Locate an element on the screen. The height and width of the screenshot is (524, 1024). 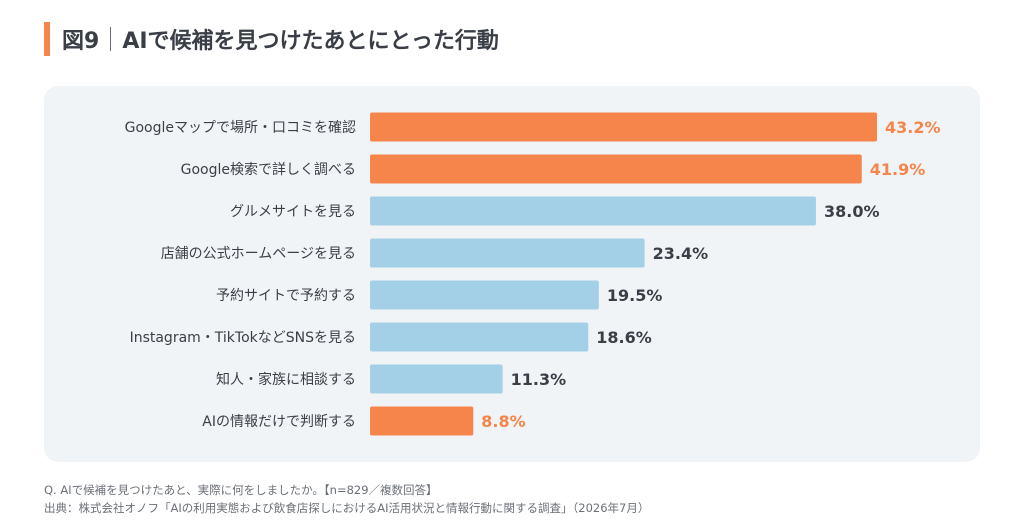
category-label: 予約サイトで予約する is located at coordinates (286, 296).